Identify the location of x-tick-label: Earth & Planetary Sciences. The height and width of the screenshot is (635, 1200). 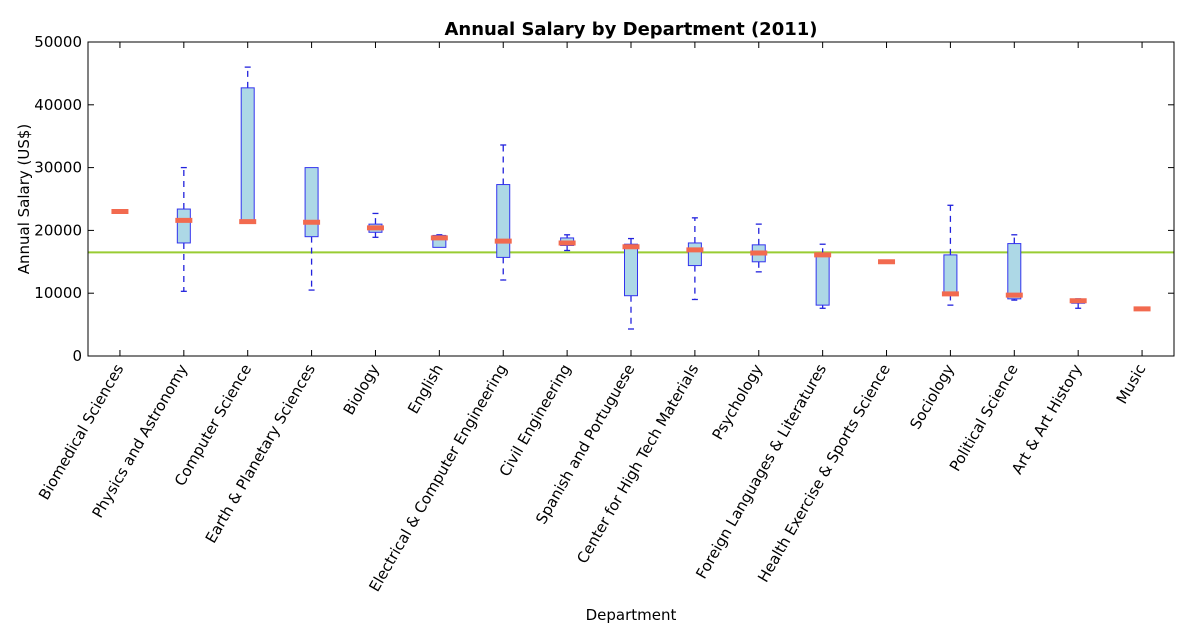
(260, 453).